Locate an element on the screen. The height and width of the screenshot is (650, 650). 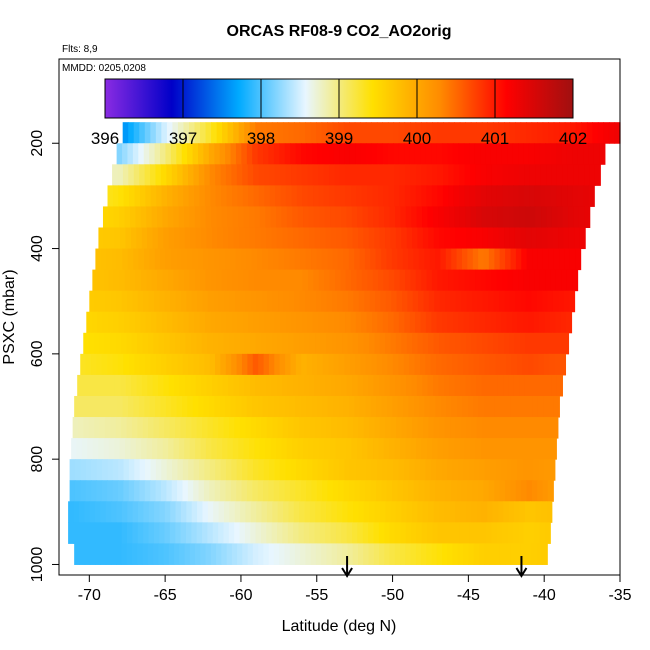
x-tick-label: -35 is located at coordinates (619, 595).